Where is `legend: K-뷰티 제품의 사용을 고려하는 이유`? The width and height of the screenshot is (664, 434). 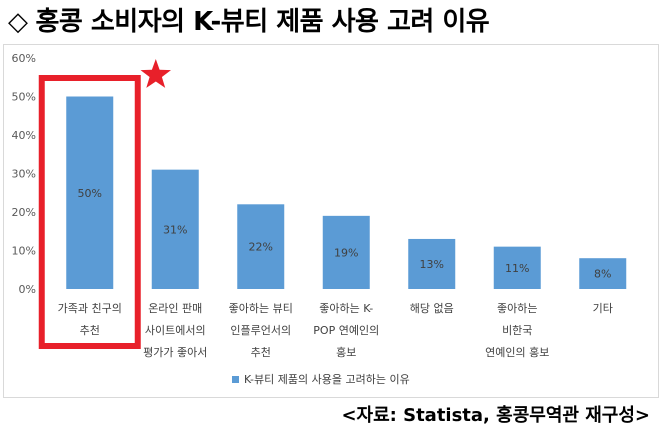 legend: K-뷰티 제품의 사용을 고려하는 이유 is located at coordinates (321, 379).